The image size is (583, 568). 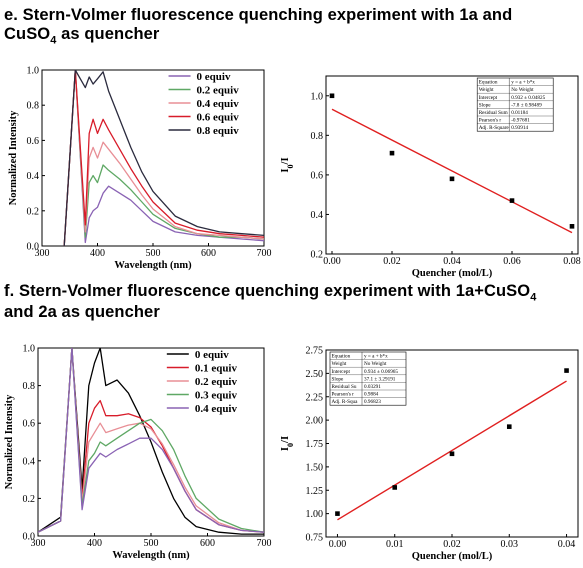 I want to click on fit-table-value: 0.01184, so click(x=519, y=113).